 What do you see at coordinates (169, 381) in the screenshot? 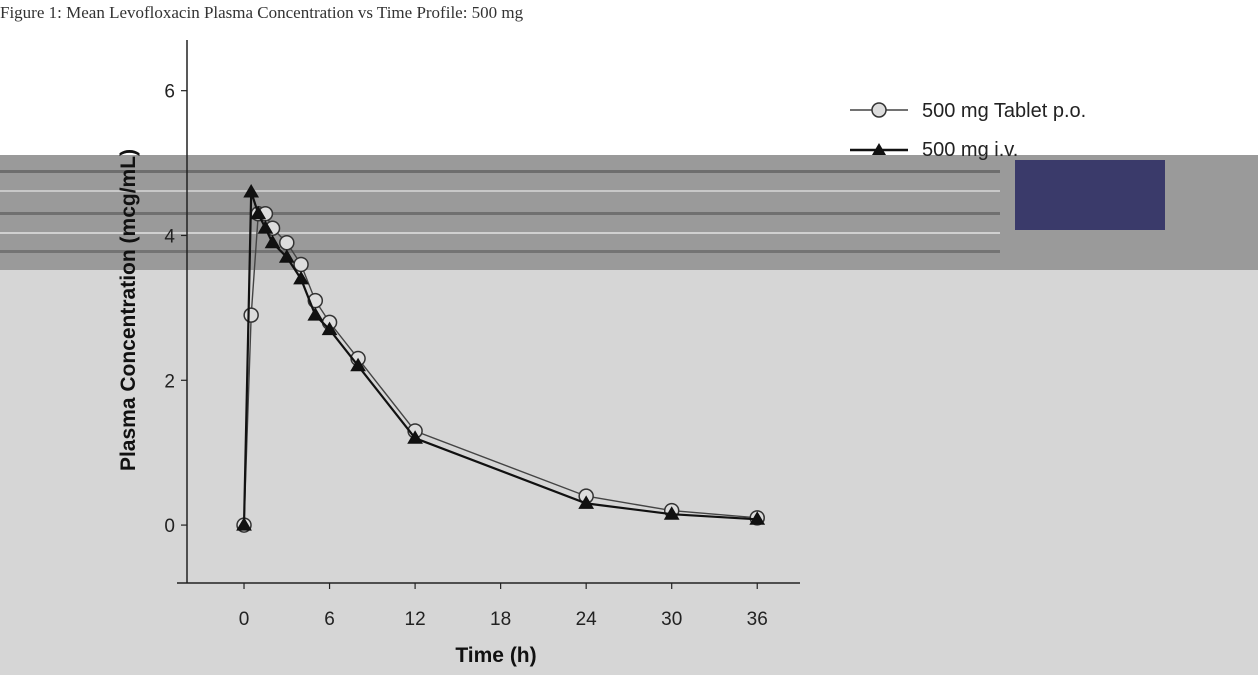
I see `y-tick-label: 2` at bounding box center [169, 381].